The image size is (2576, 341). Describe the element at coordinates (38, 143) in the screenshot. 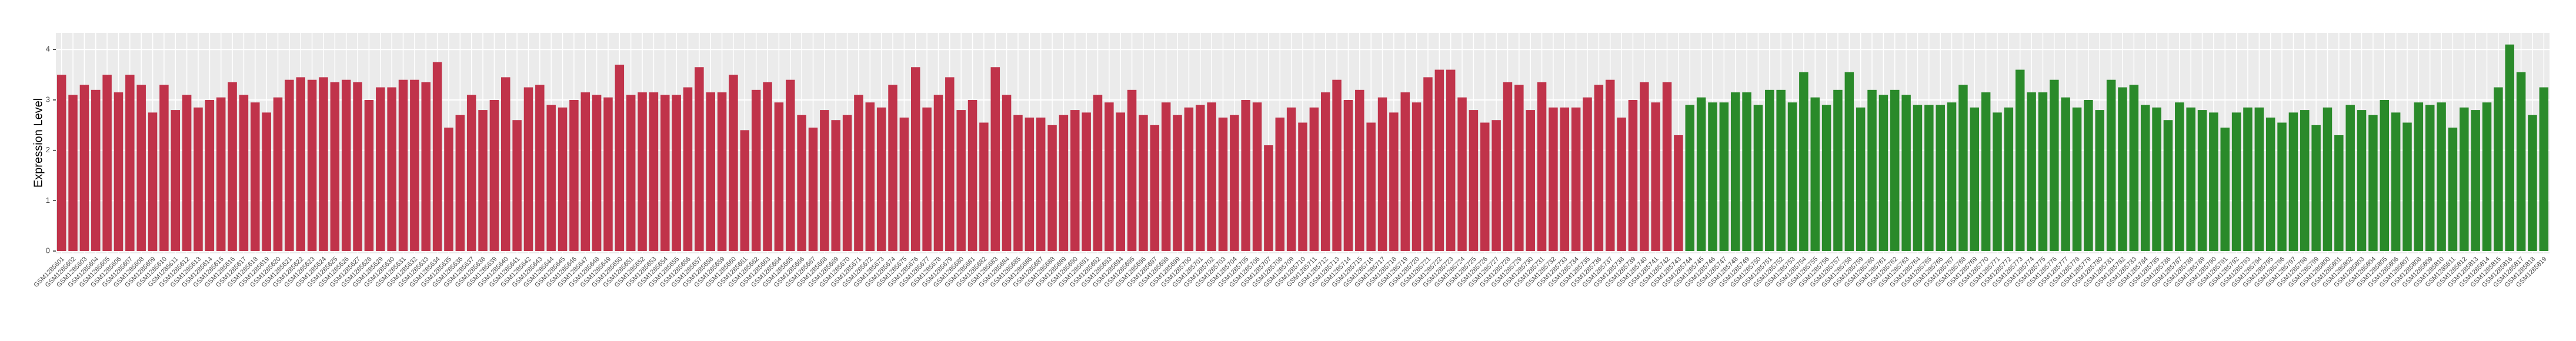

I see `y-axis-label: Expression Level` at that location.